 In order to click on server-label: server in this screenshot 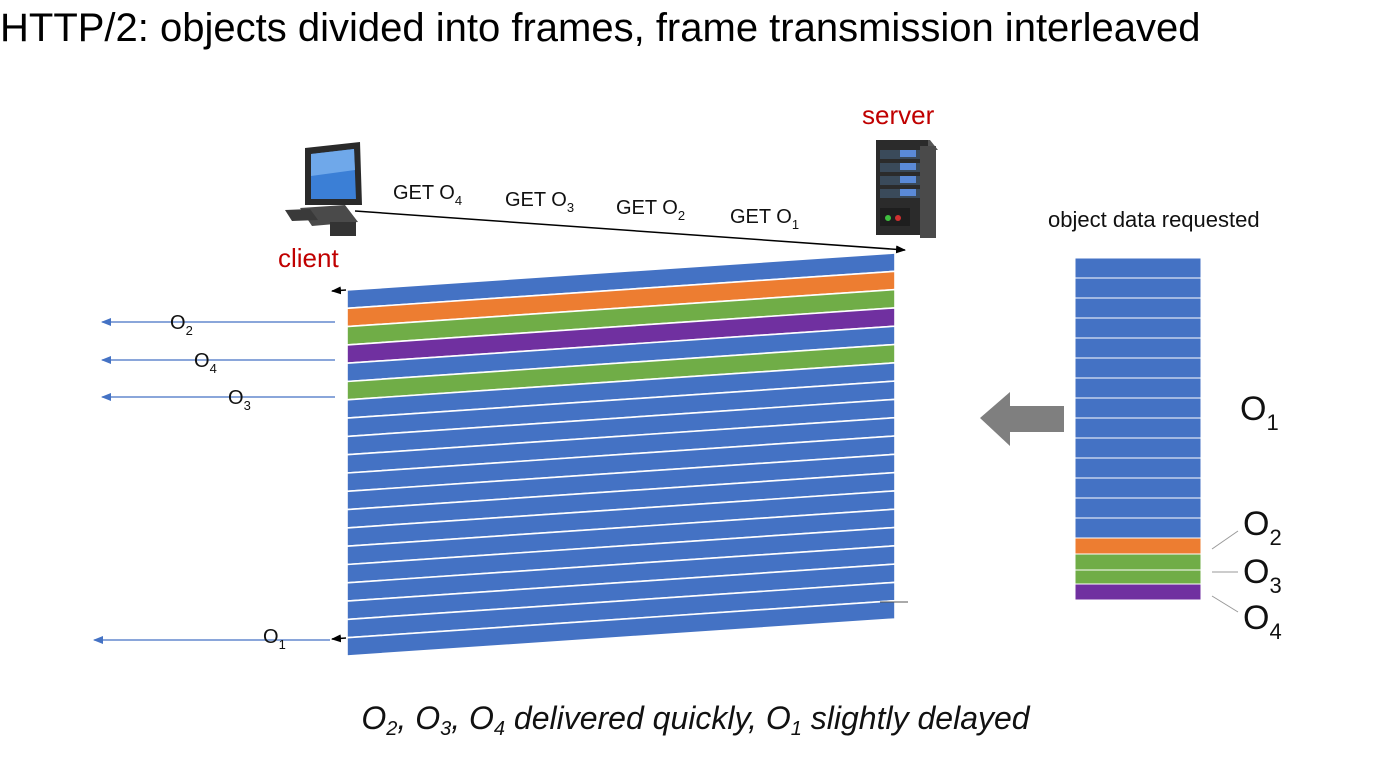, I will do `click(898, 115)`.